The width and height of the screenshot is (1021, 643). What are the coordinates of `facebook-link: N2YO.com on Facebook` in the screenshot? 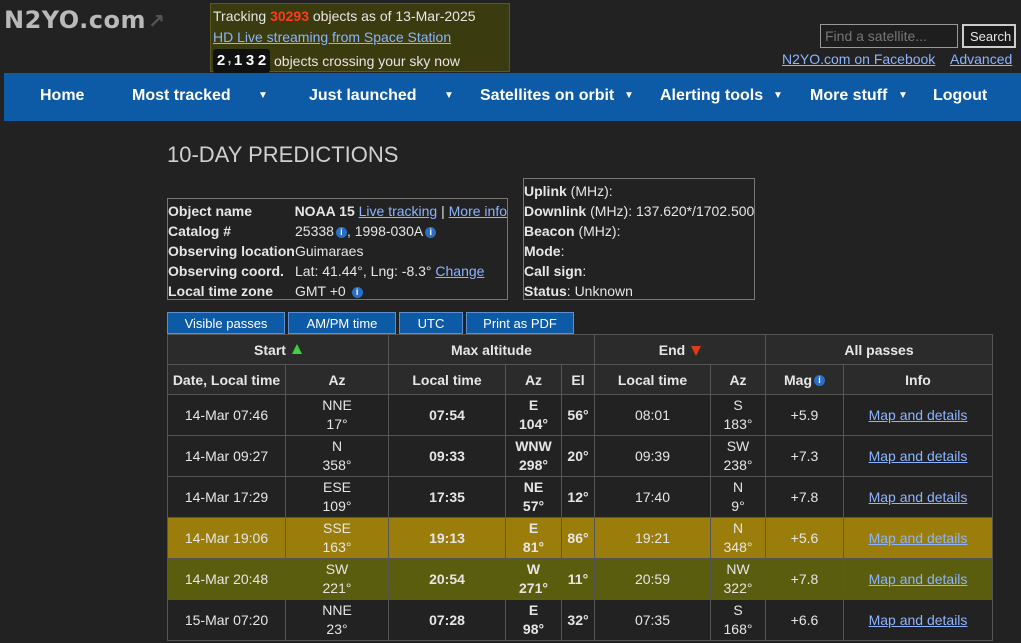 It's located at (859, 59).